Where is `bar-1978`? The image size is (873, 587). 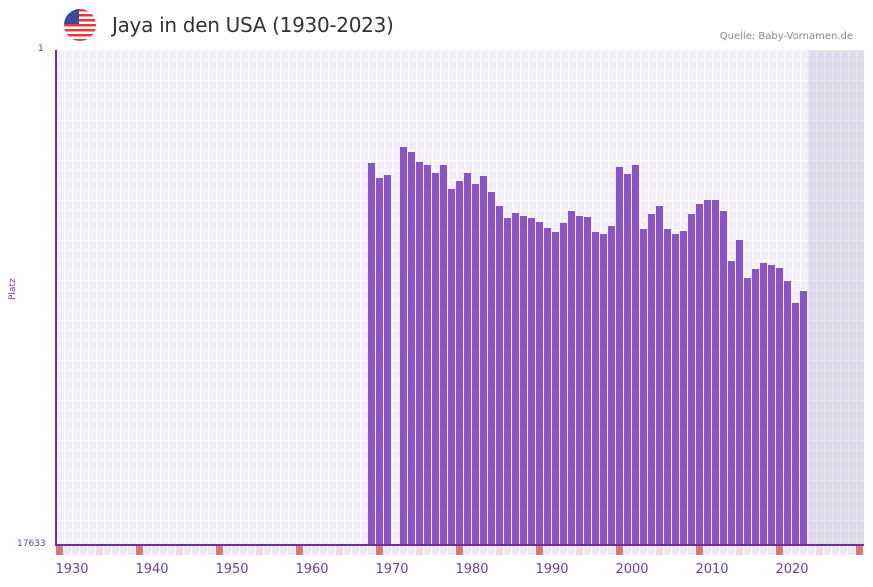 bar-1978 is located at coordinates (443, 355).